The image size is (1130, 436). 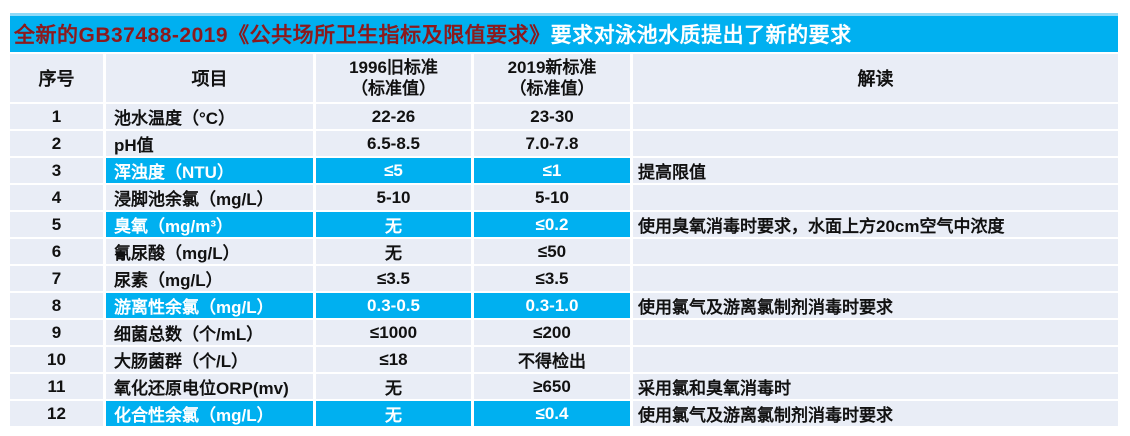 I want to click on row-old-standard-cell: 5-10, so click(x=393, y=197).